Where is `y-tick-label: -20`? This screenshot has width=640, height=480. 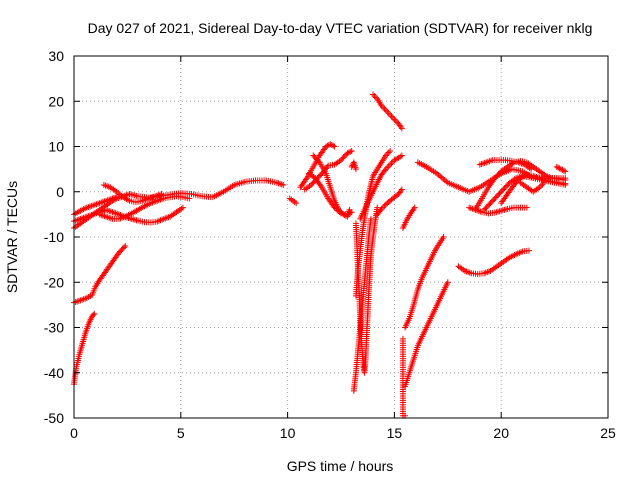
y-tick-label: -20 is located at coordinates (54, 282).